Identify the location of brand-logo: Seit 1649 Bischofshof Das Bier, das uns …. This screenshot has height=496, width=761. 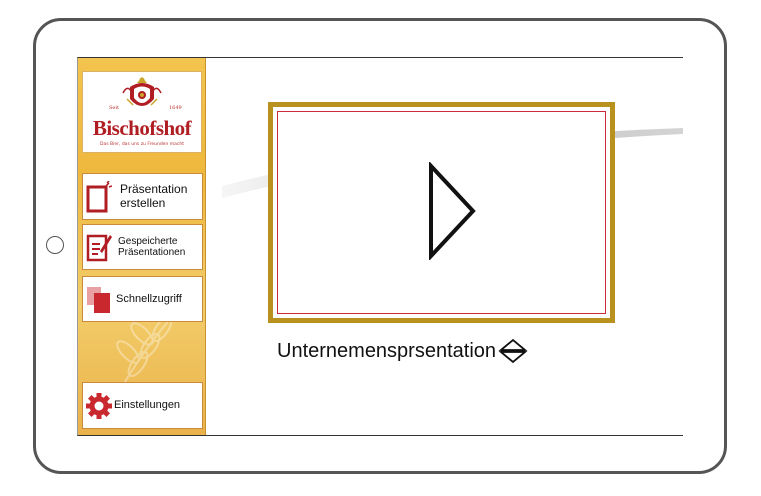
(142, 112).